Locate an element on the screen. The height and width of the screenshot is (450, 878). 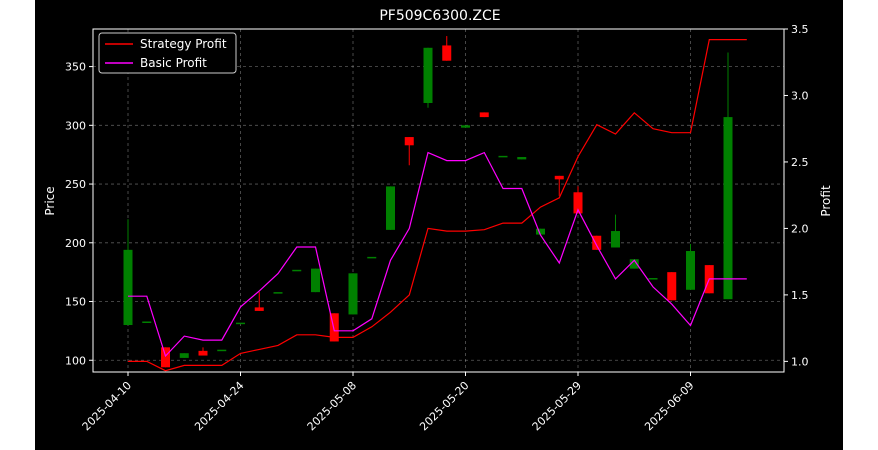
x-tick-label: 2025-06-09 is located at coordinates (669, 406).